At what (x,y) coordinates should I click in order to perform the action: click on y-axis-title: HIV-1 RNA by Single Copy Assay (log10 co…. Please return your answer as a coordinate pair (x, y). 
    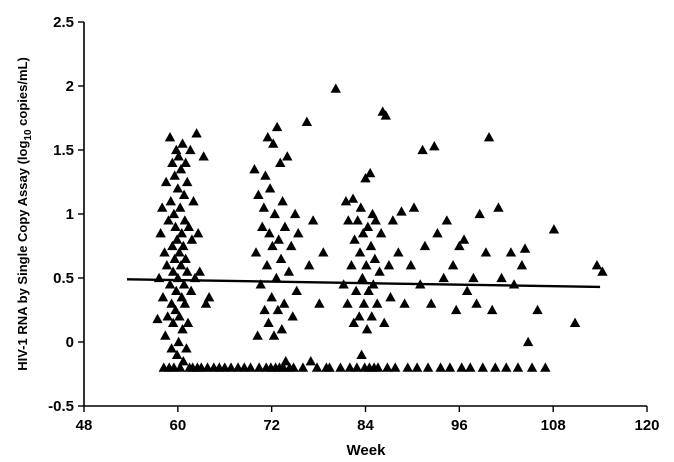
    Looking at the image, I should click on (24, 214).